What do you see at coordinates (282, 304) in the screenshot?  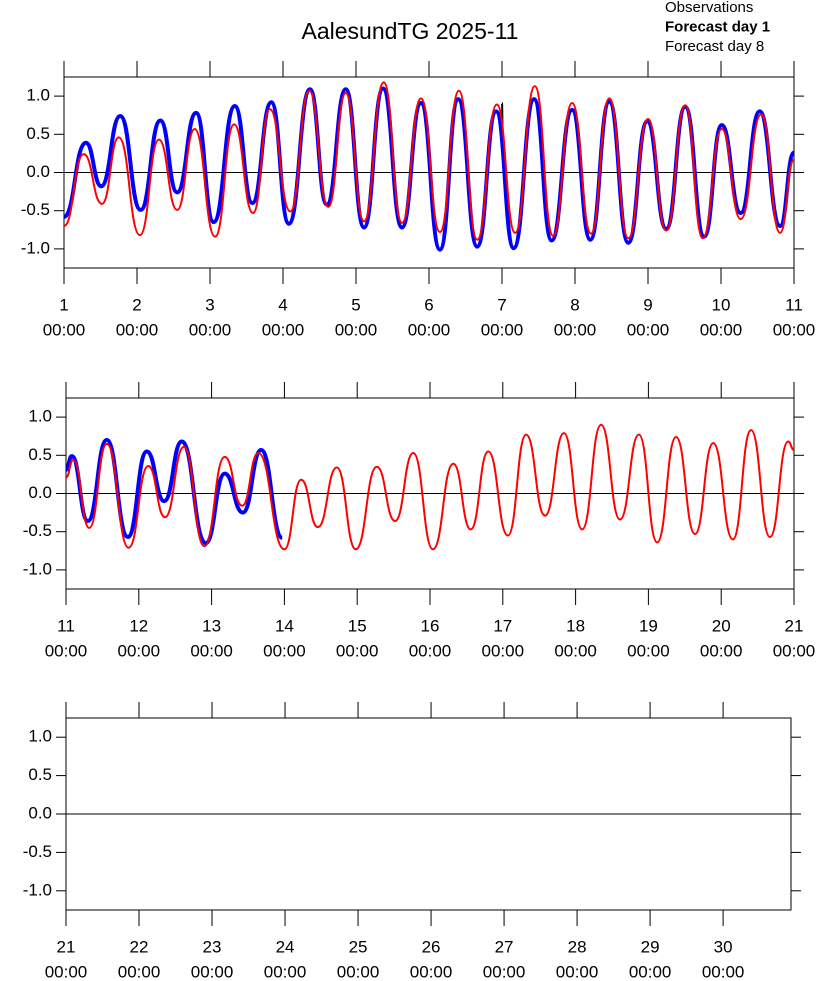 I see `x-tick-label: 4` at bounding box center [282, 304].